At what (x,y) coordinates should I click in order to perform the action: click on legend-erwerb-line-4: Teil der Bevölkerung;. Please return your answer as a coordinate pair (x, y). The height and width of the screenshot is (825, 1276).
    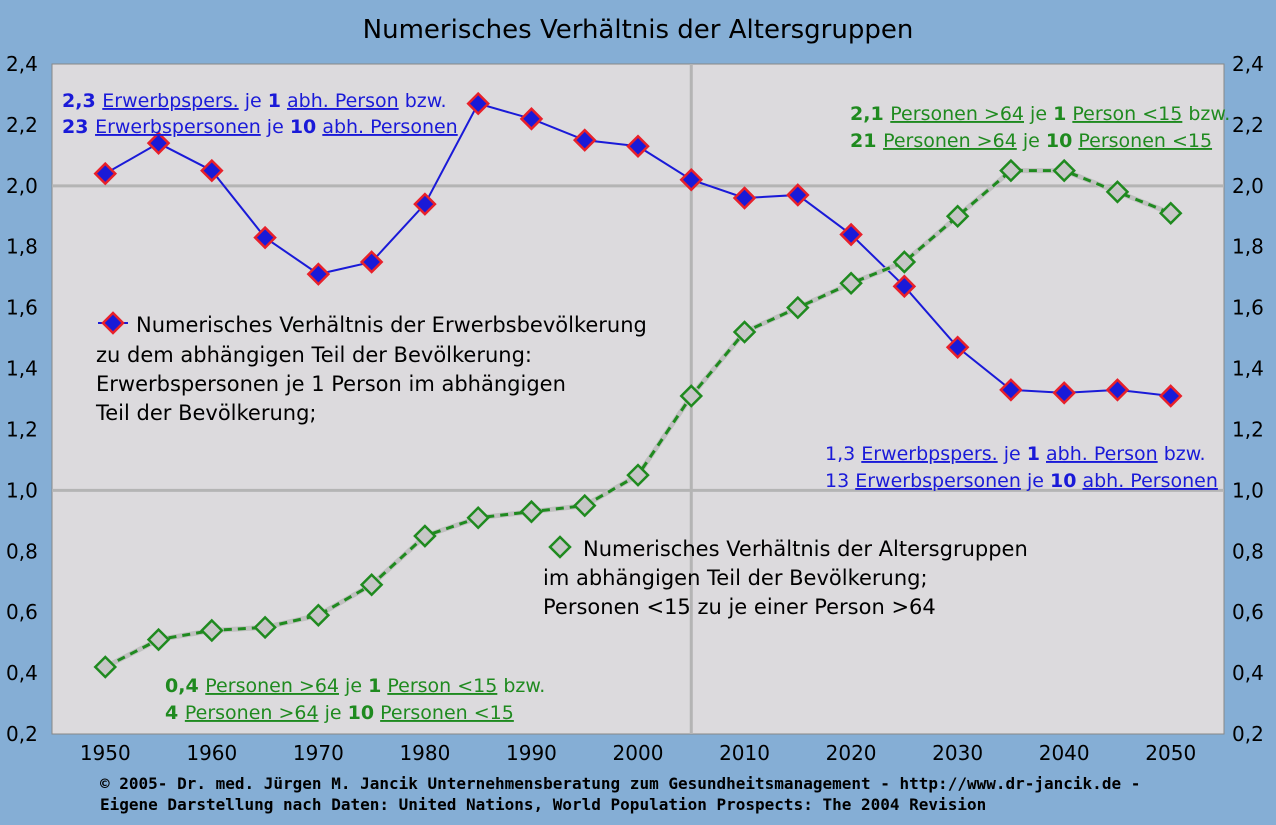
    Looking at the image, I should click on (206, 413).